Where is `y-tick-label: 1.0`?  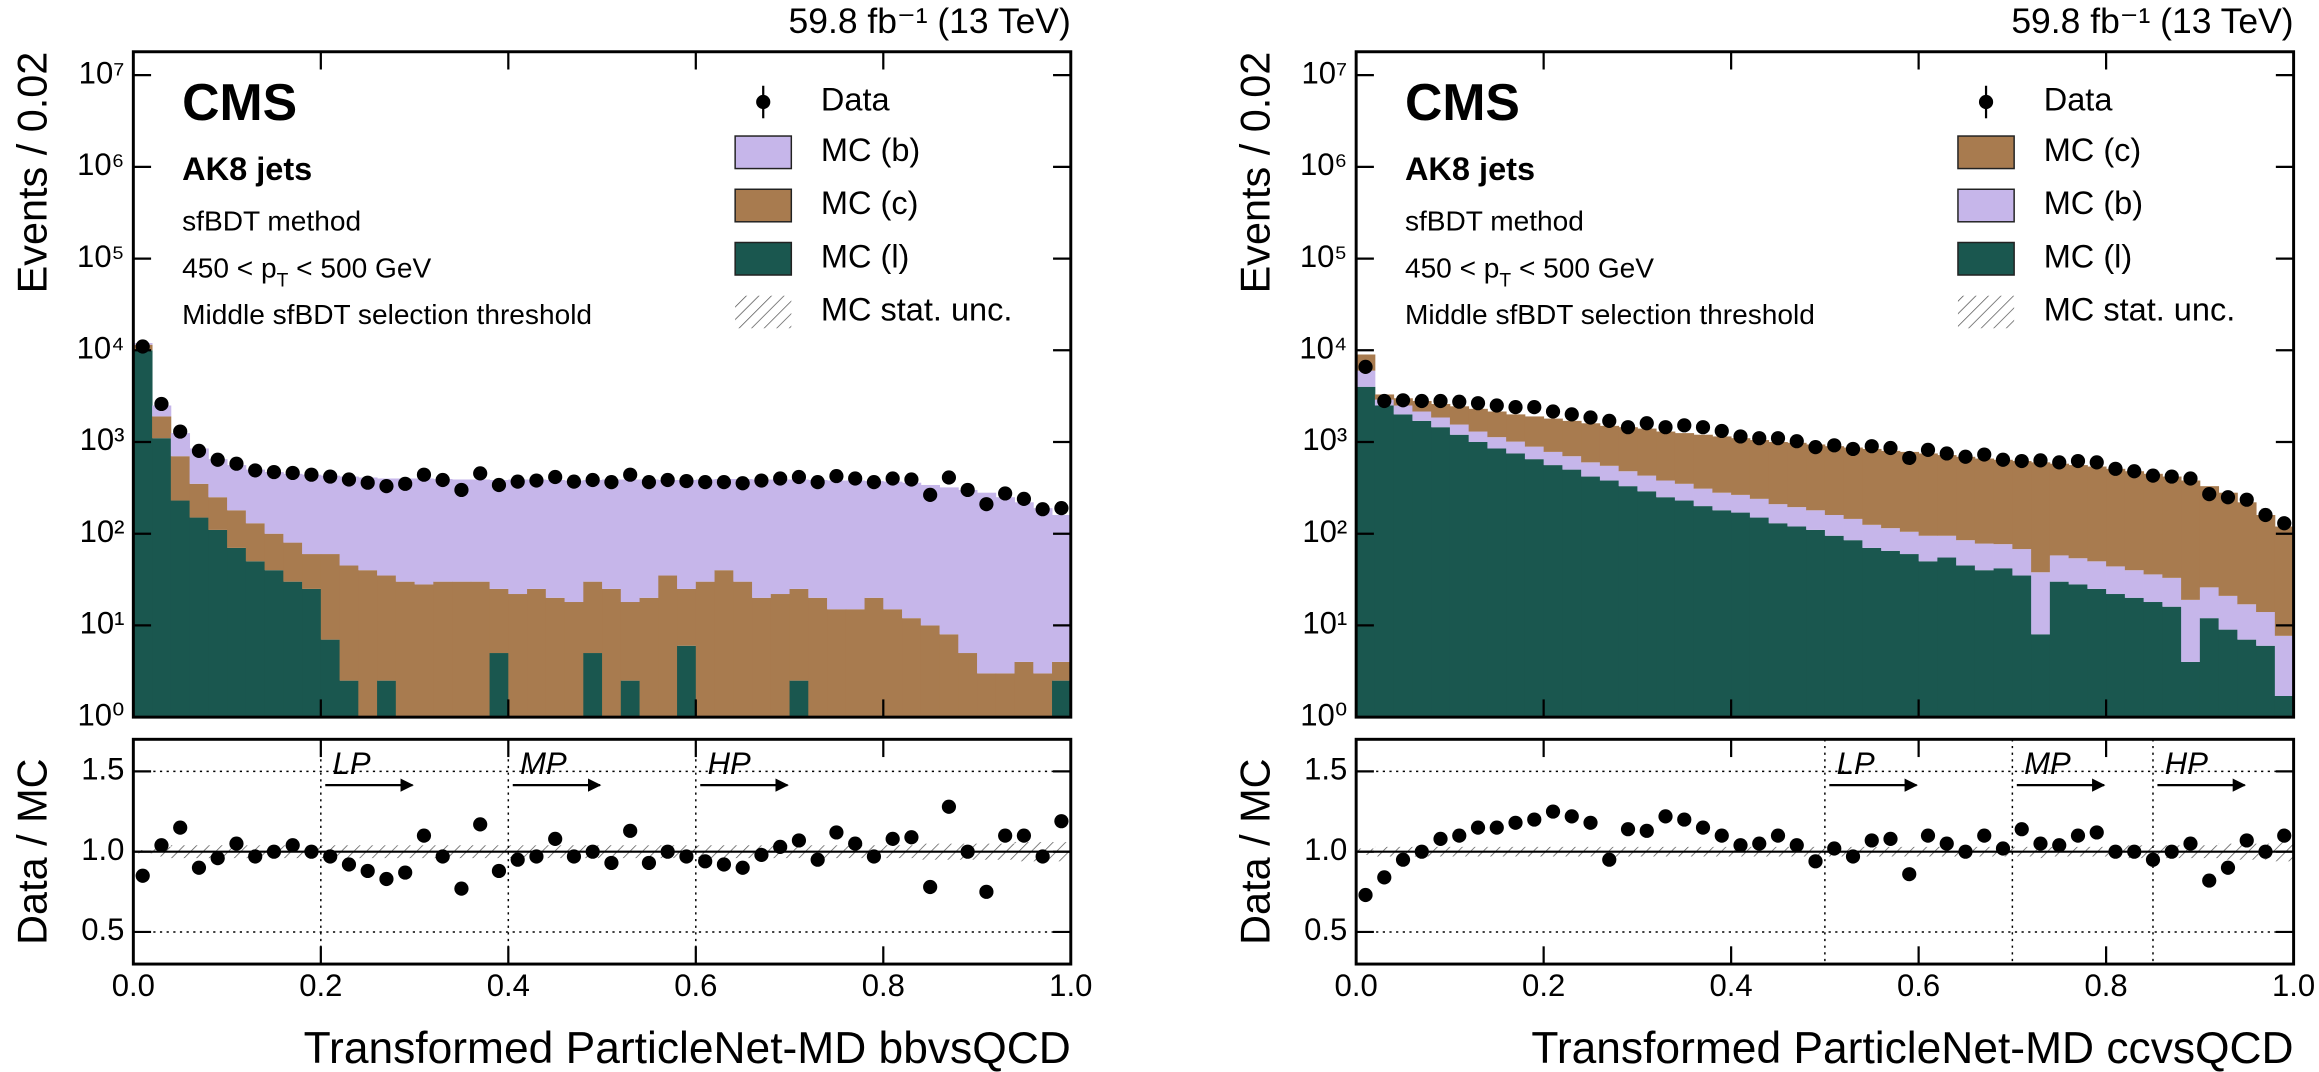
y-tick-label: 1.0 is located at coordinates (1325, 849).